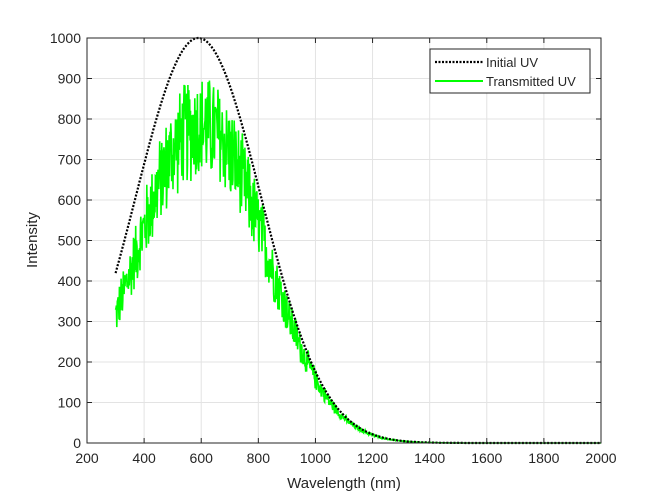 Image resolution: width=665 pixels, height=503 pixels. I want to click on y-tick-label: 100, so click(70, 403).